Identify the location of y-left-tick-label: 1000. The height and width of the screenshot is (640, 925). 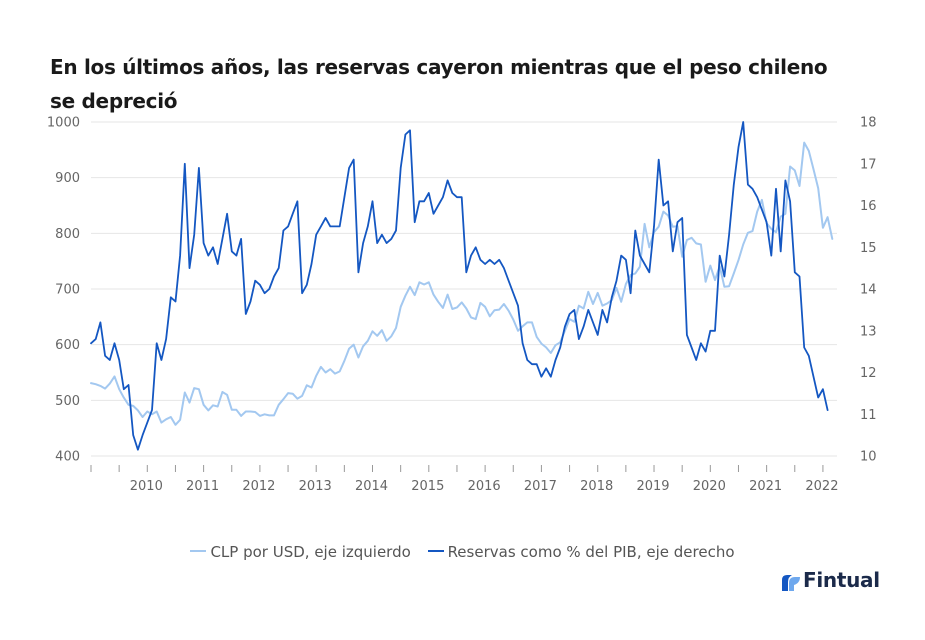
(63, 123).